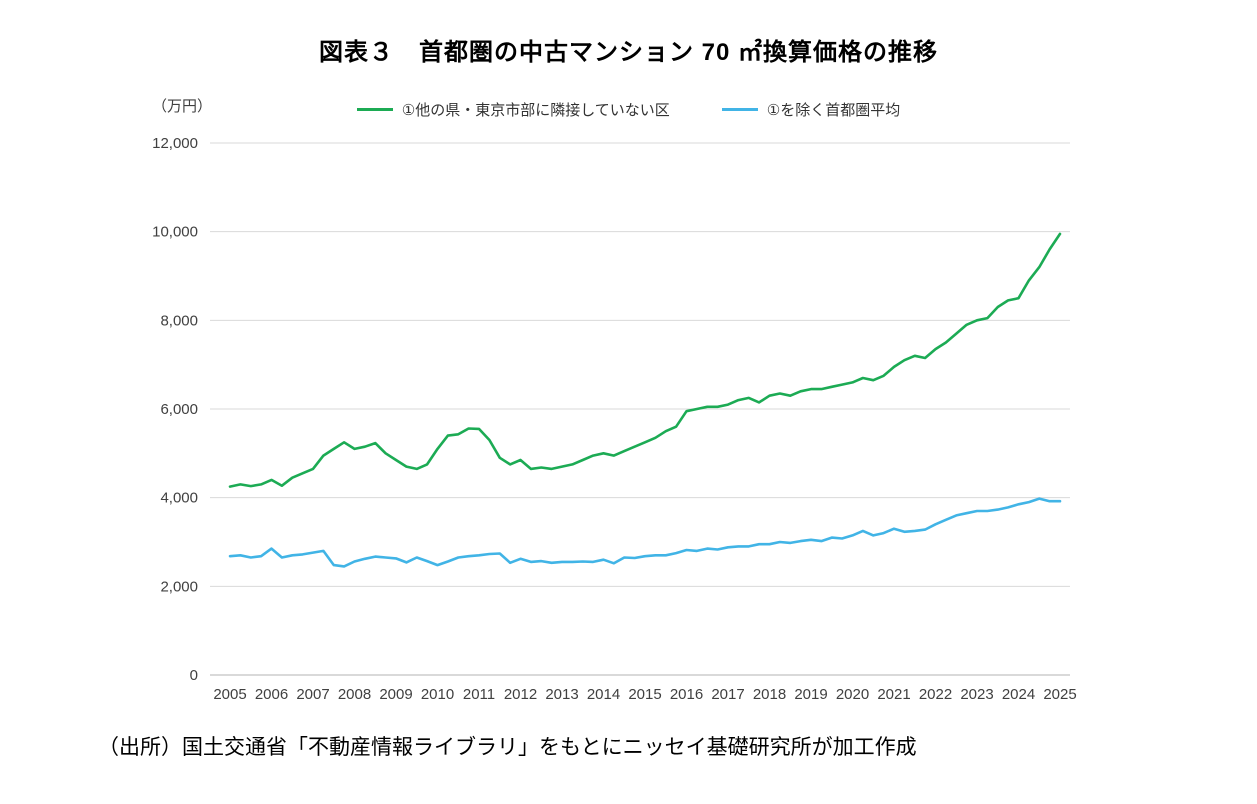 The image size is (1257, 804). What do you see at coordinates (833, 110) in the screenshot?
I see `legend-label-metro-average: ①を除く首都圏平均` at bounding box center [833, 110].